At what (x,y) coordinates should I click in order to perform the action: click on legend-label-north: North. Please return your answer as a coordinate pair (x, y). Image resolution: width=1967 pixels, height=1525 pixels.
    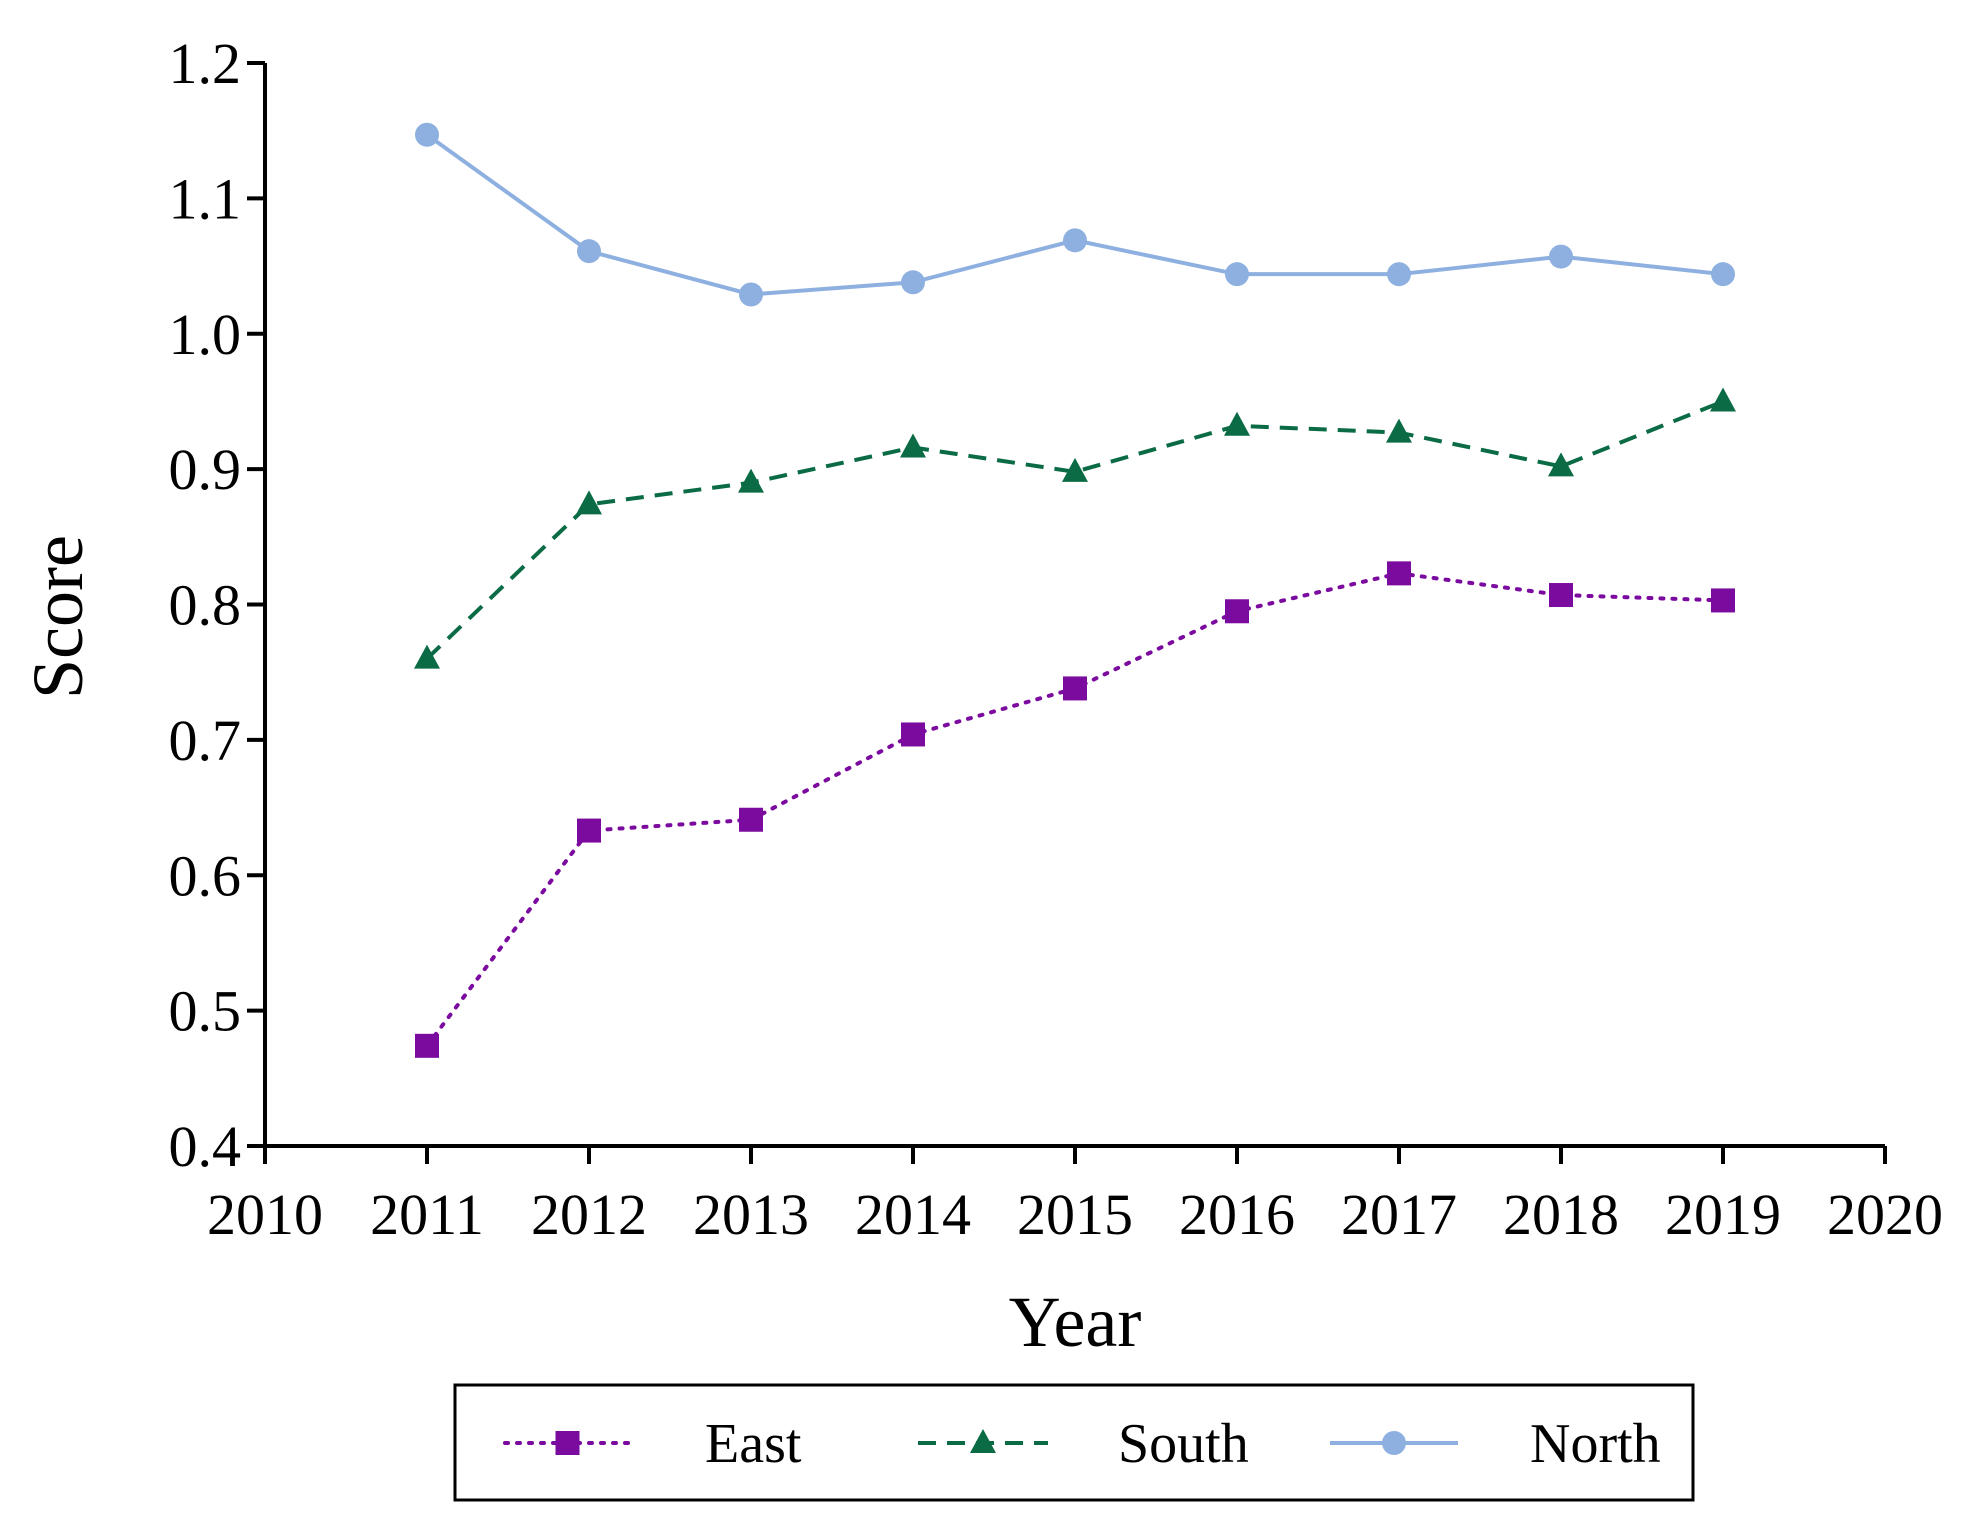
    Looking at the image, I should click on (1595, 1444).